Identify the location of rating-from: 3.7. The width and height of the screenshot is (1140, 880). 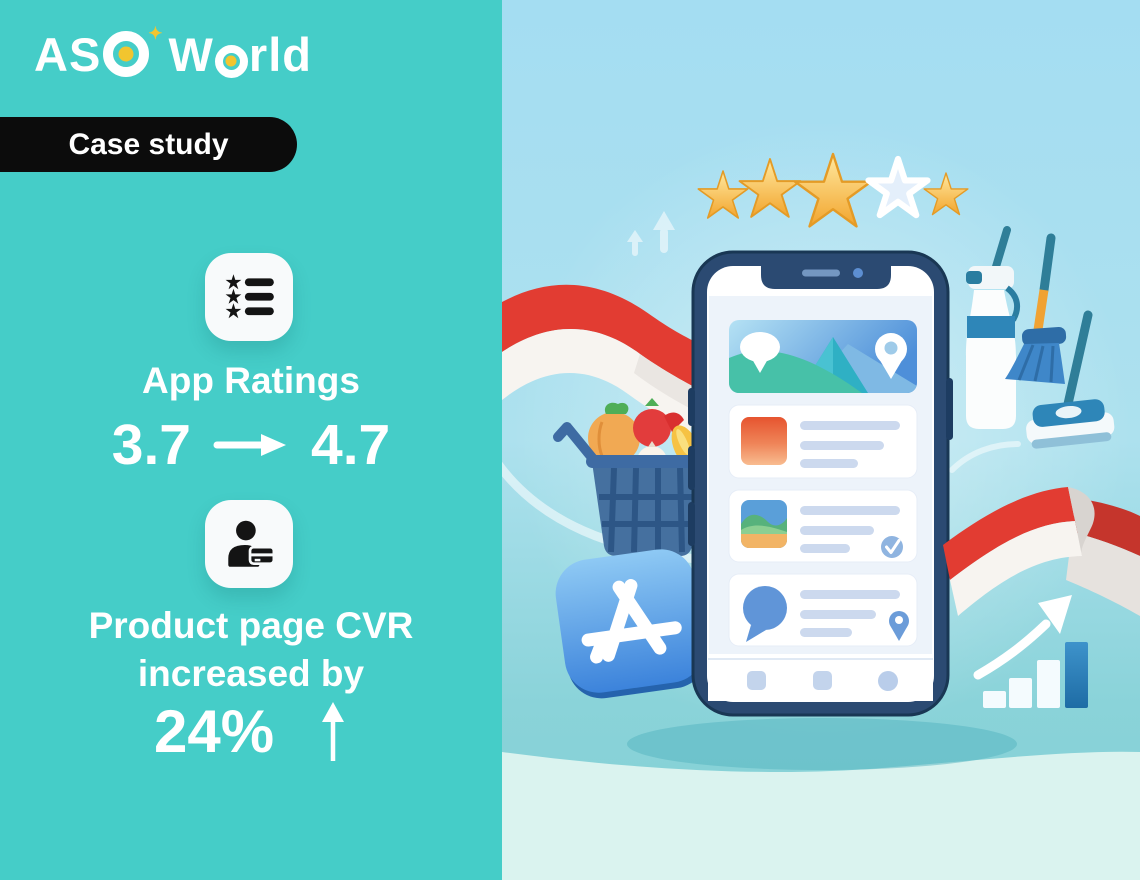
(151, 445).